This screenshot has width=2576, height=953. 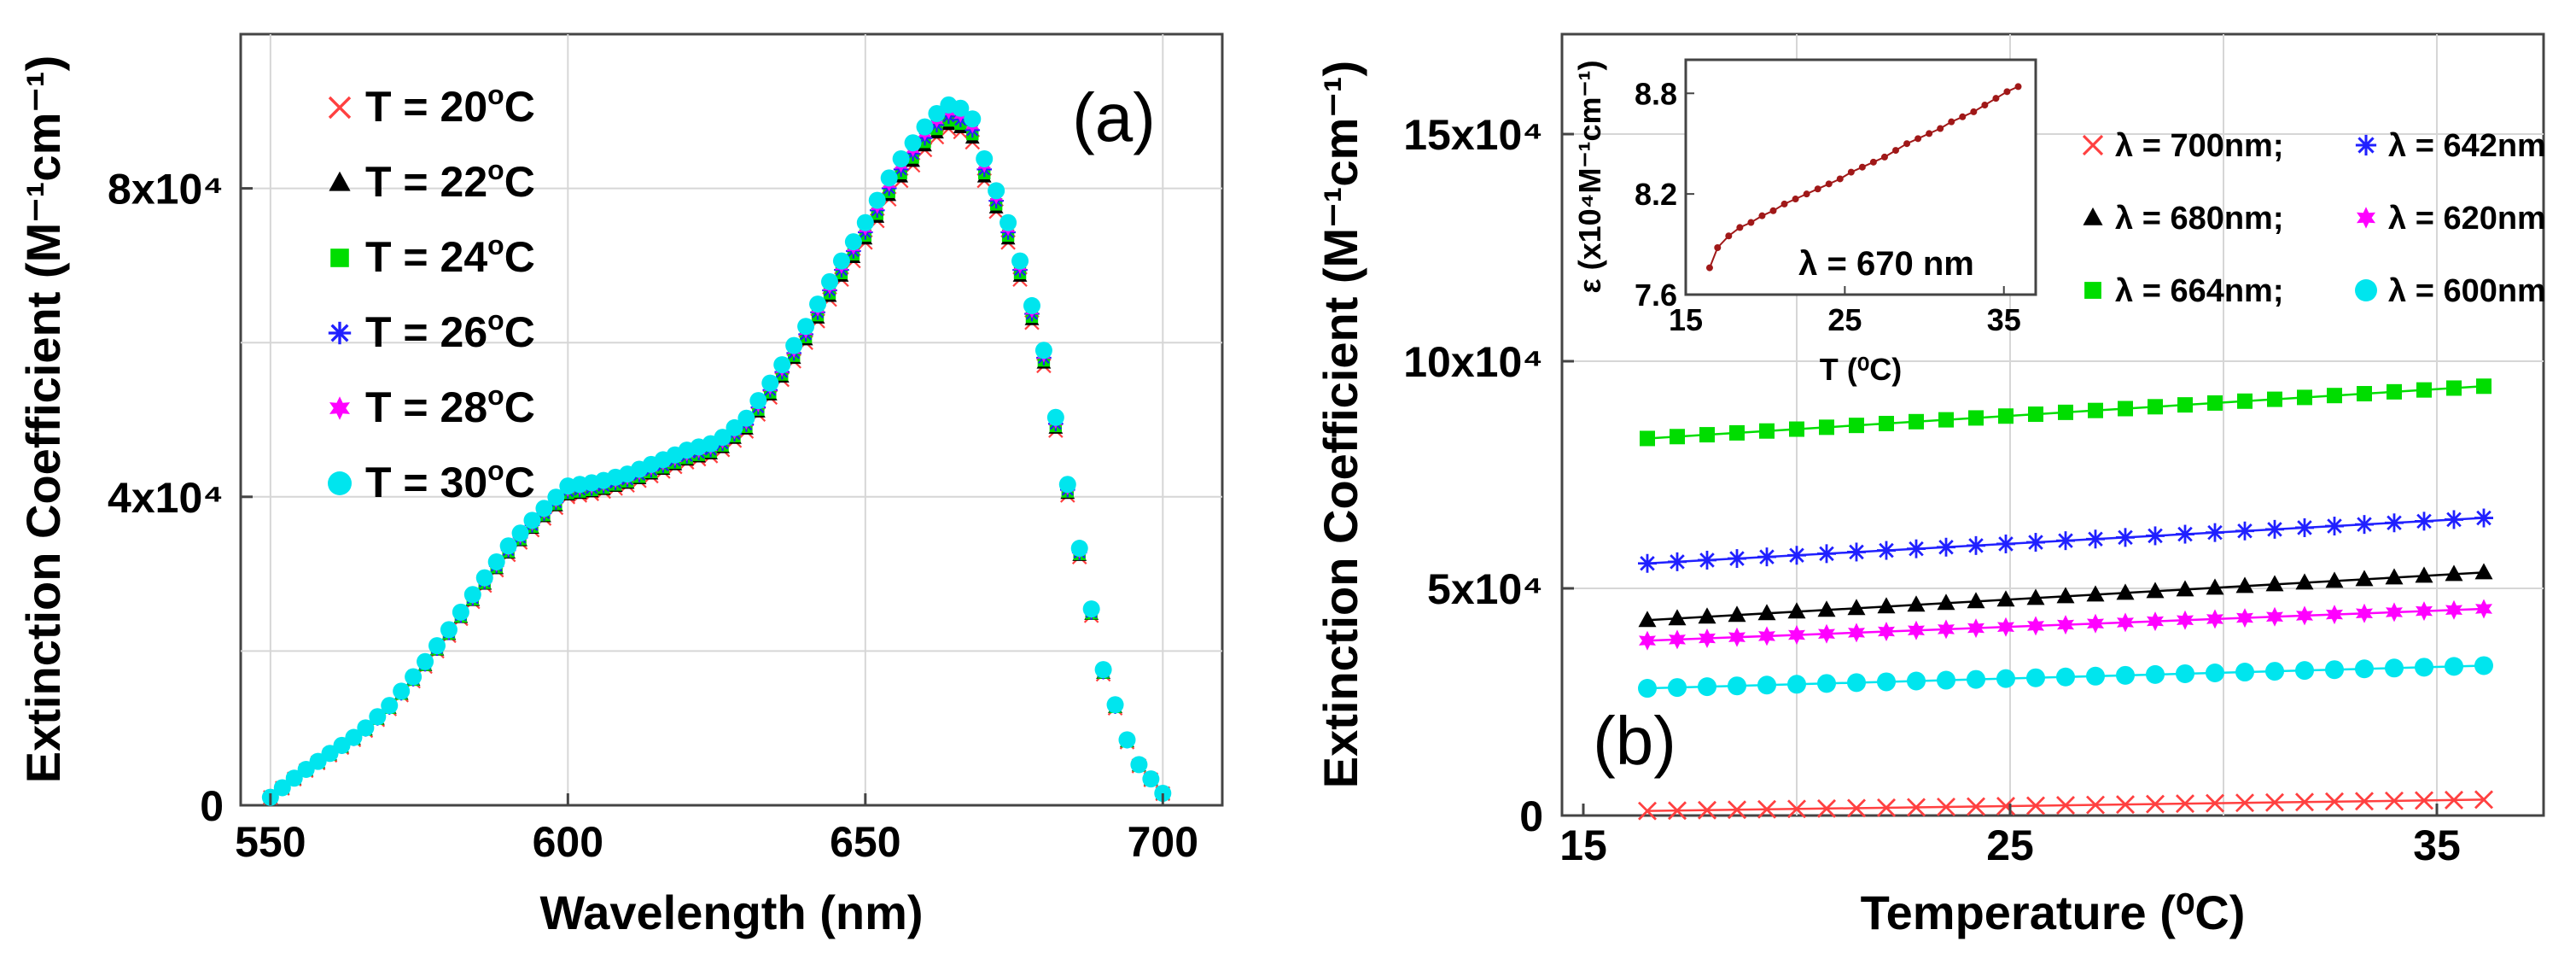 I want to click on legend-label-0: T = 20oC, so click(x=450, y=105).